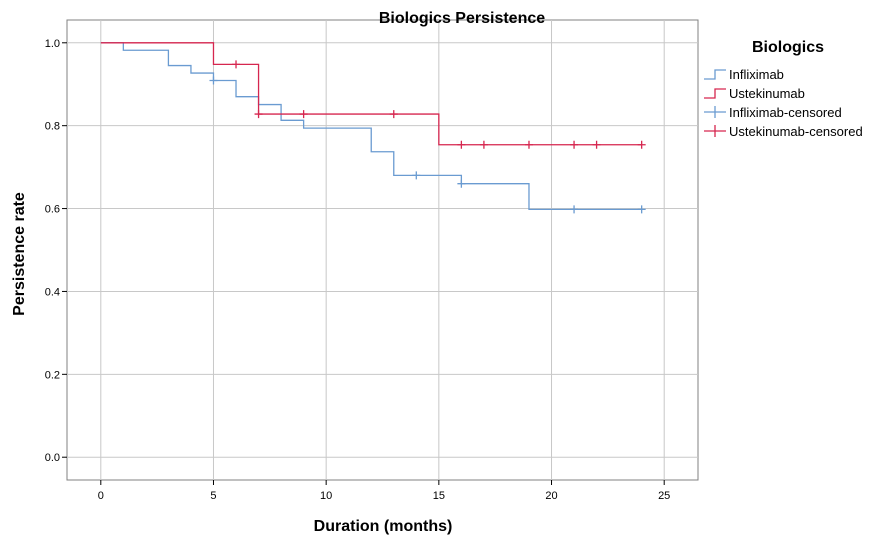 This screenshot has width=881, height=537. I want to click on x-tick-label: 15, so click(439, 496).